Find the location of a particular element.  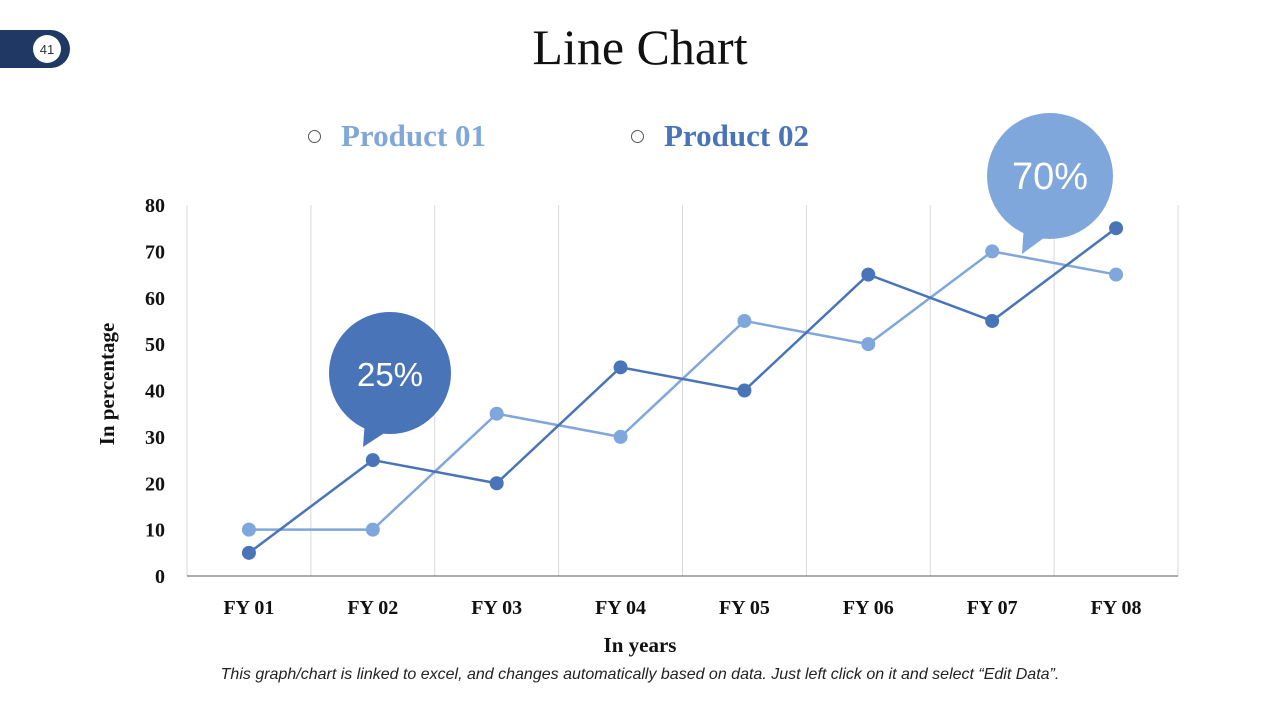

legend-label: Product 02 is located at coordinates (736, 135).